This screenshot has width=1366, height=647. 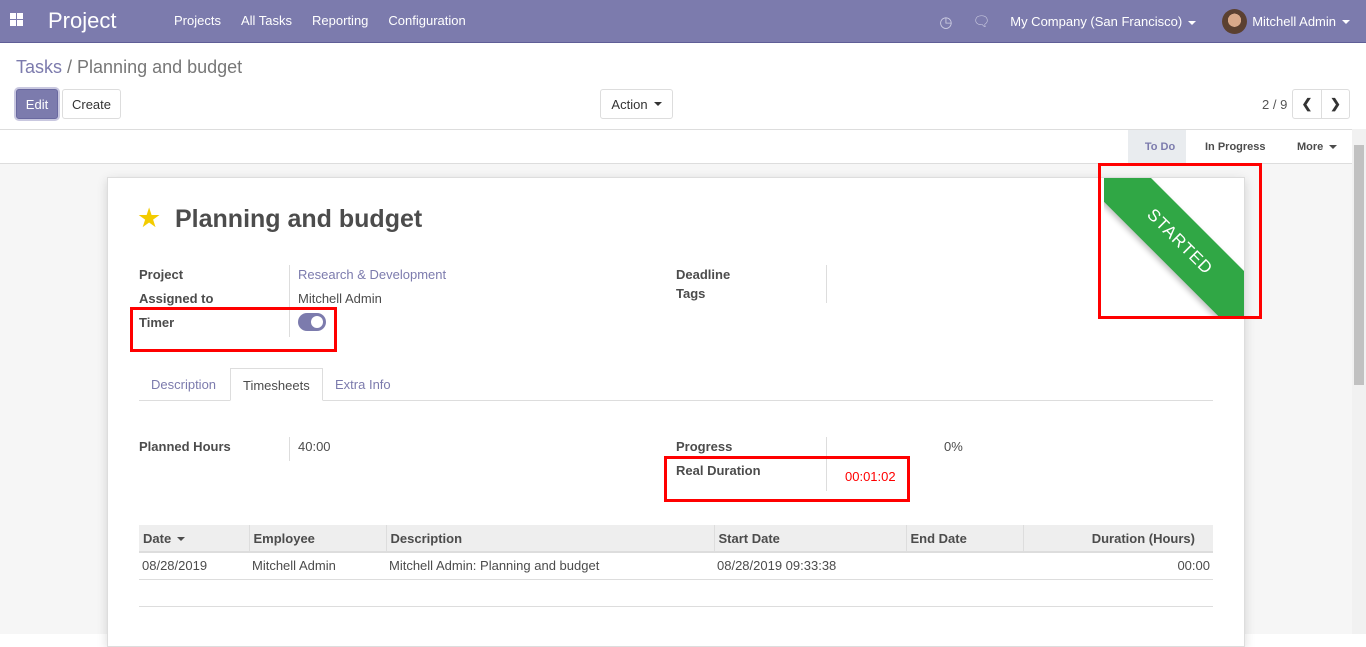 I want to click on column-employee: Employee, so click(x=317, y=539).